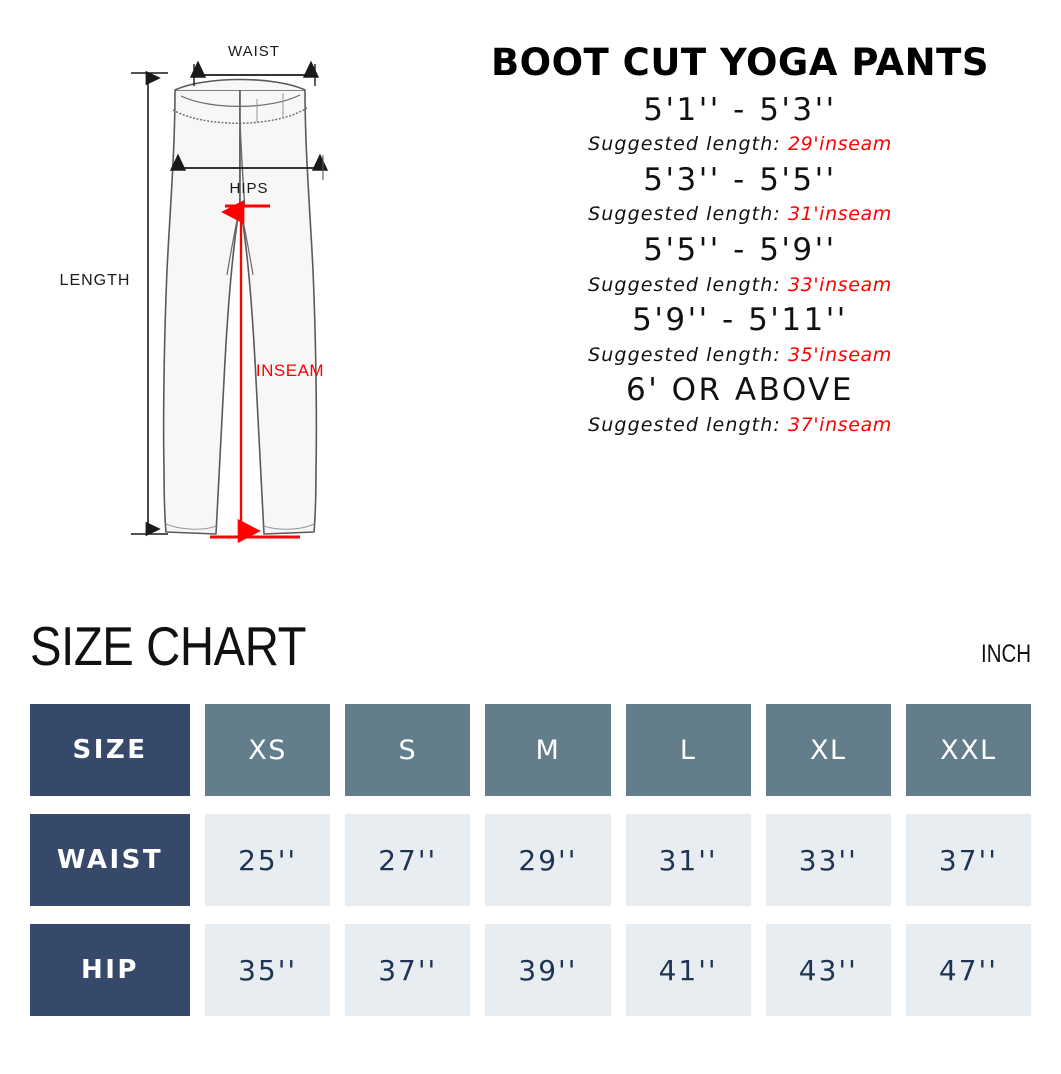 Image resolution: width=1061 pixels, height=1074 pixels. I want to click on size-chart-title: SIZE CHART, so click(168, 646).